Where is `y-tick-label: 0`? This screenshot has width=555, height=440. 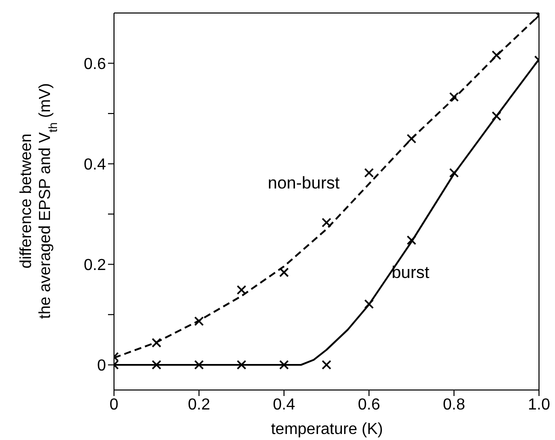 y-tick-label: 0 is located at coordinates (101, 366).